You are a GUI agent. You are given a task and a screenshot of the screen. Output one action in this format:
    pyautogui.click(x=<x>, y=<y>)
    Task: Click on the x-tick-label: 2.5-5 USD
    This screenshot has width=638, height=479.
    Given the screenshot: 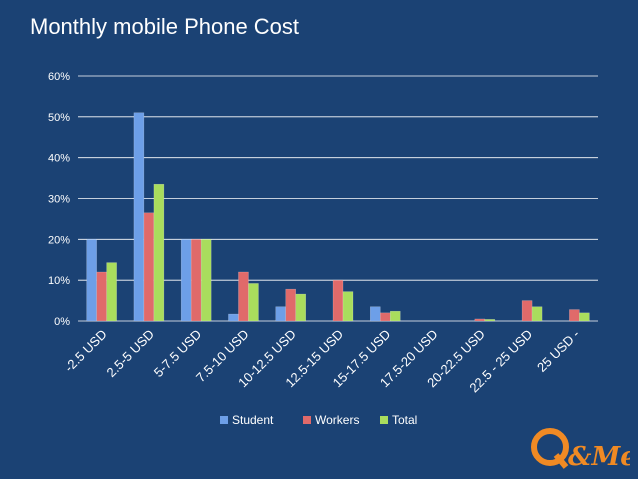 What is the action you would take?
    pyautogui.click(x=131, y=354)
    